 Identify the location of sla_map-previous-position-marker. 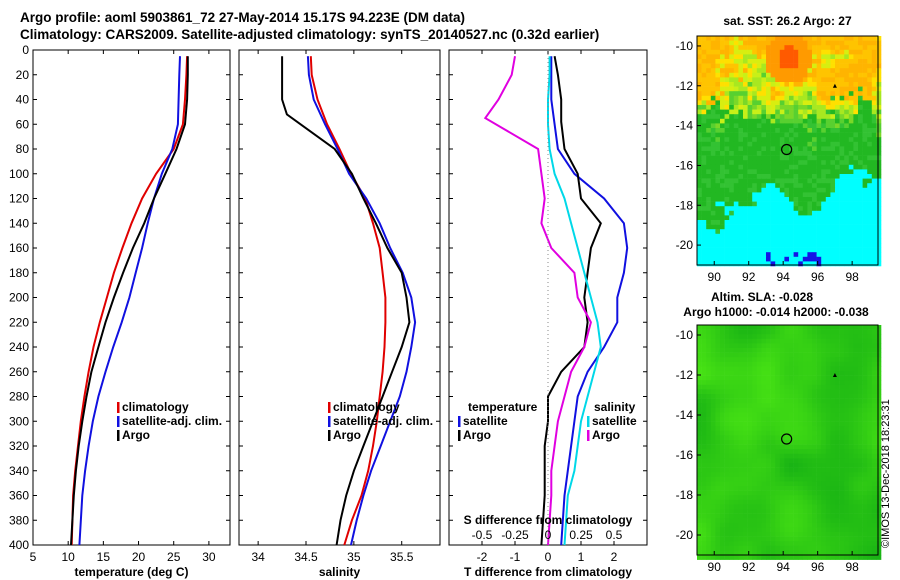
(834, 375).